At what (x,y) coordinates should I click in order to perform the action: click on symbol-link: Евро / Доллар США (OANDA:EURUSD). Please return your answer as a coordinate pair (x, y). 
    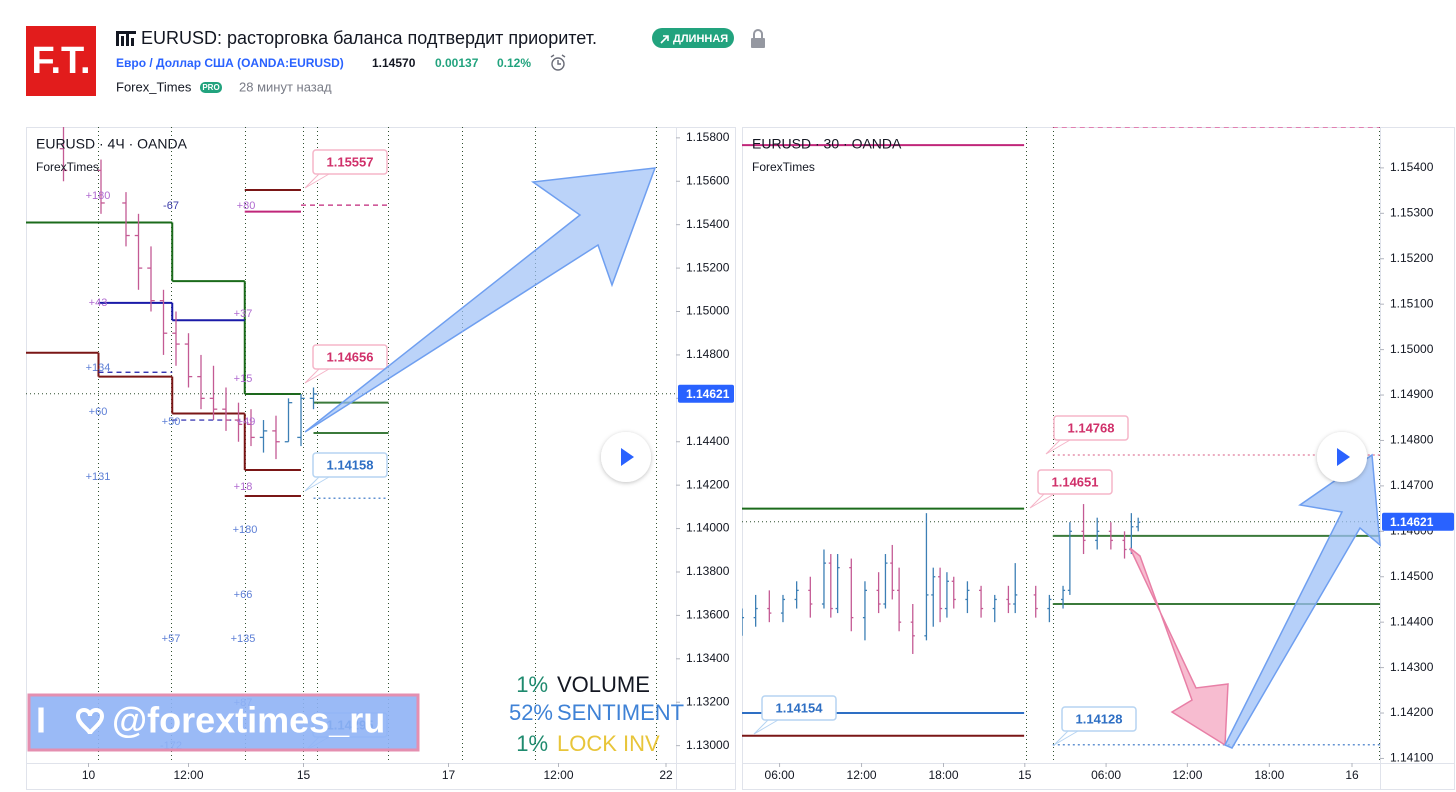
    Looking at the image, I should click on (230, 63).